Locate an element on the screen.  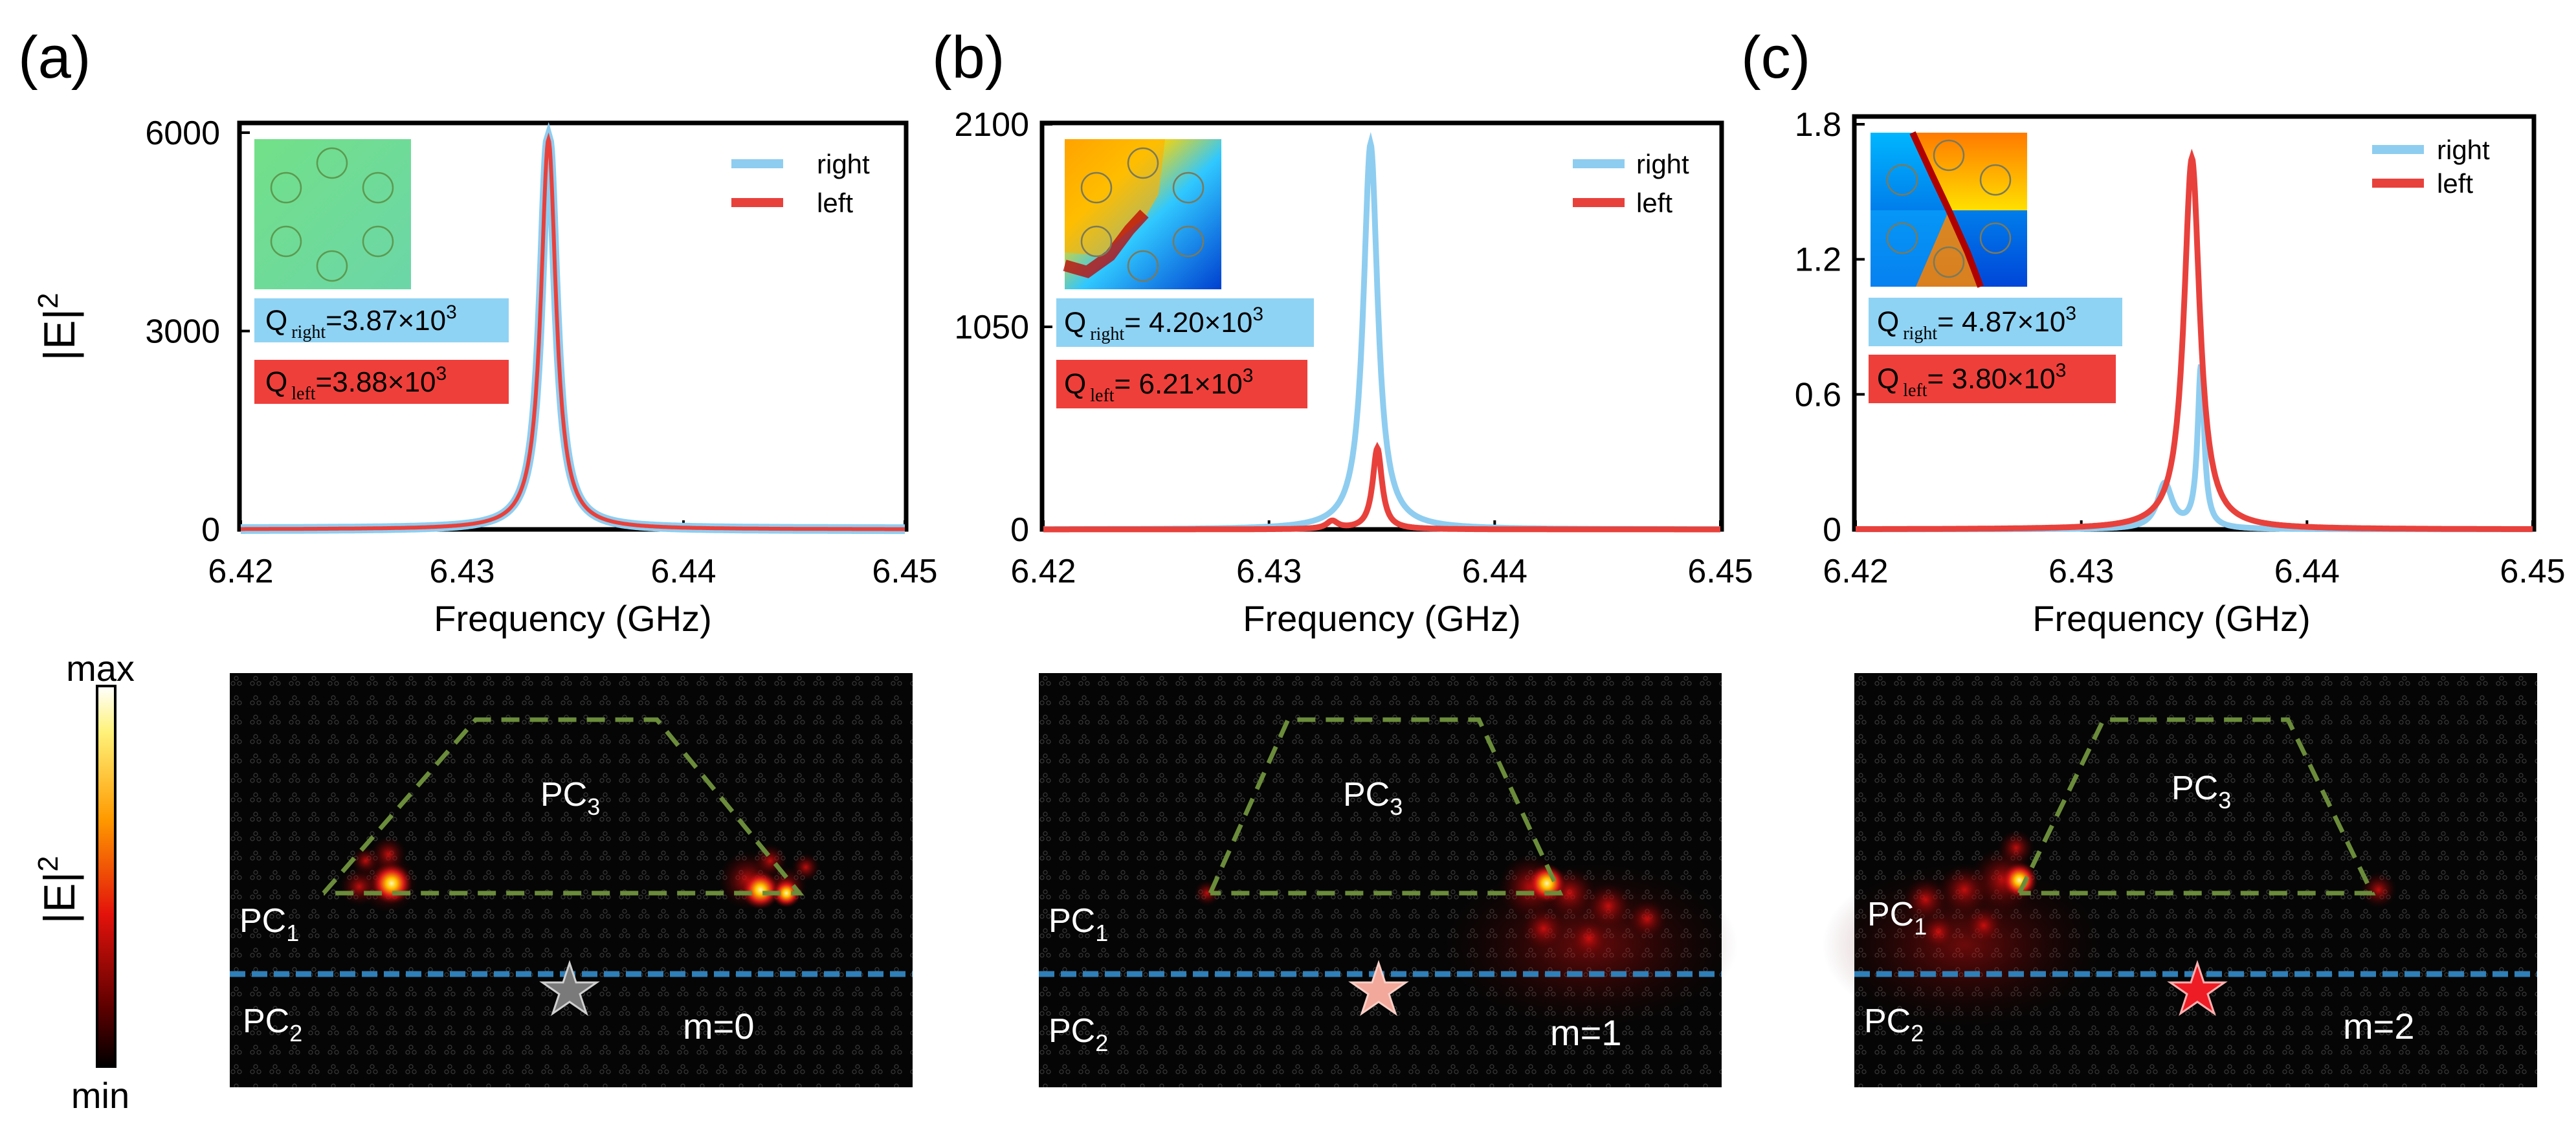
q-right-value: =3.87×10 is located at coordinates (386, 321).